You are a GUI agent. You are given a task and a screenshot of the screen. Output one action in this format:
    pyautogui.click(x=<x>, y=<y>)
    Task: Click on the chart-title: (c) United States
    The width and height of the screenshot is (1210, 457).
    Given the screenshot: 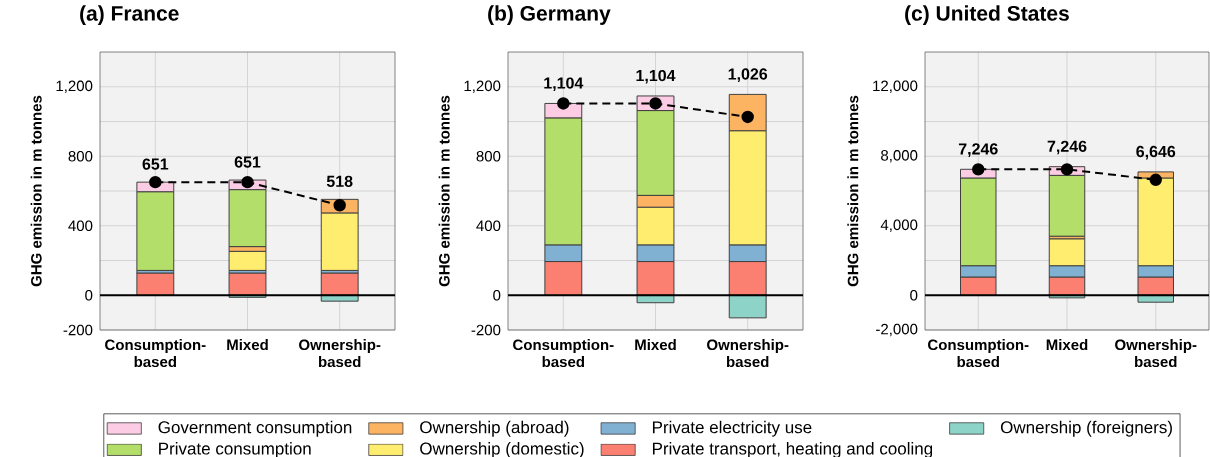 What is the action you would take?
    pyautogui.click(x=987, y=15)
    